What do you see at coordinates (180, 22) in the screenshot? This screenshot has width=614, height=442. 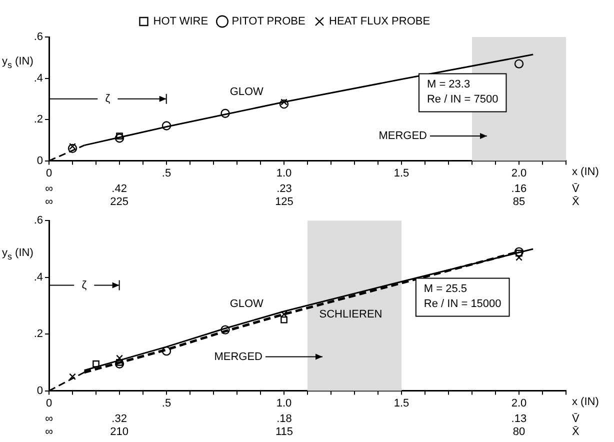 I see `legend-label: HOT WIRE` at bounding box center [180, 22].